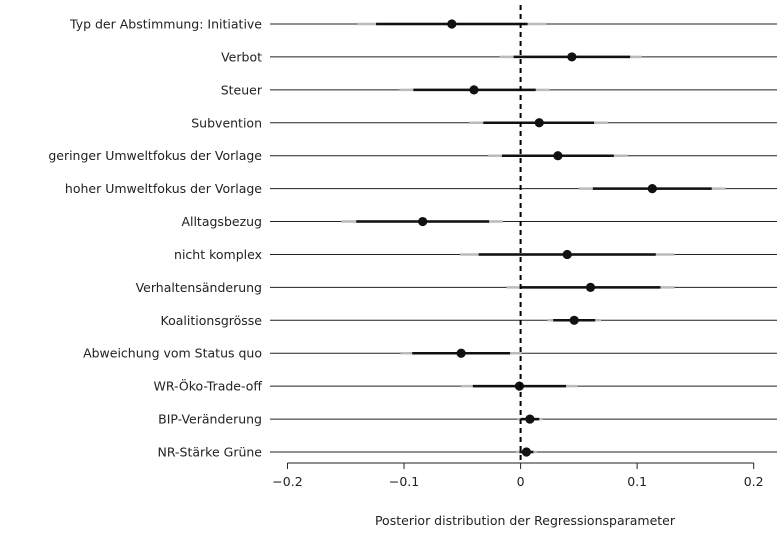 The width and height of the screenshot is (779, 533). What do you see at coordinates (241, 56) in the screenshot?
I see `row-label: Verbot` at bounding box center [241, 56].